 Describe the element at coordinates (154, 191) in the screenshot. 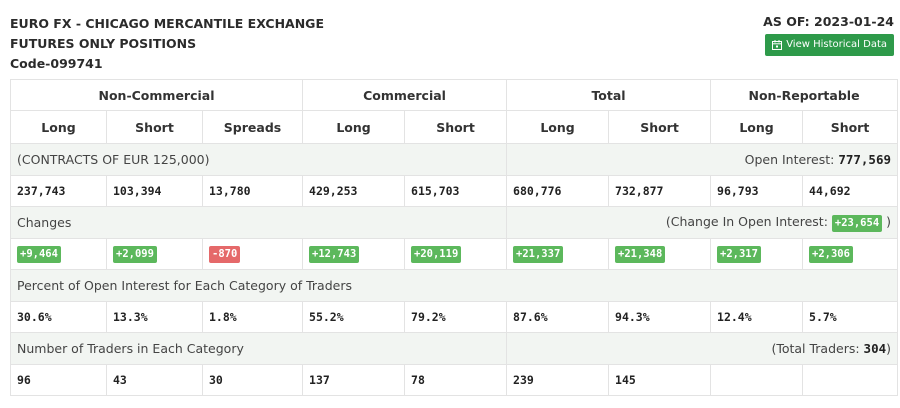

I see `table-cell: 103,394` at that location.